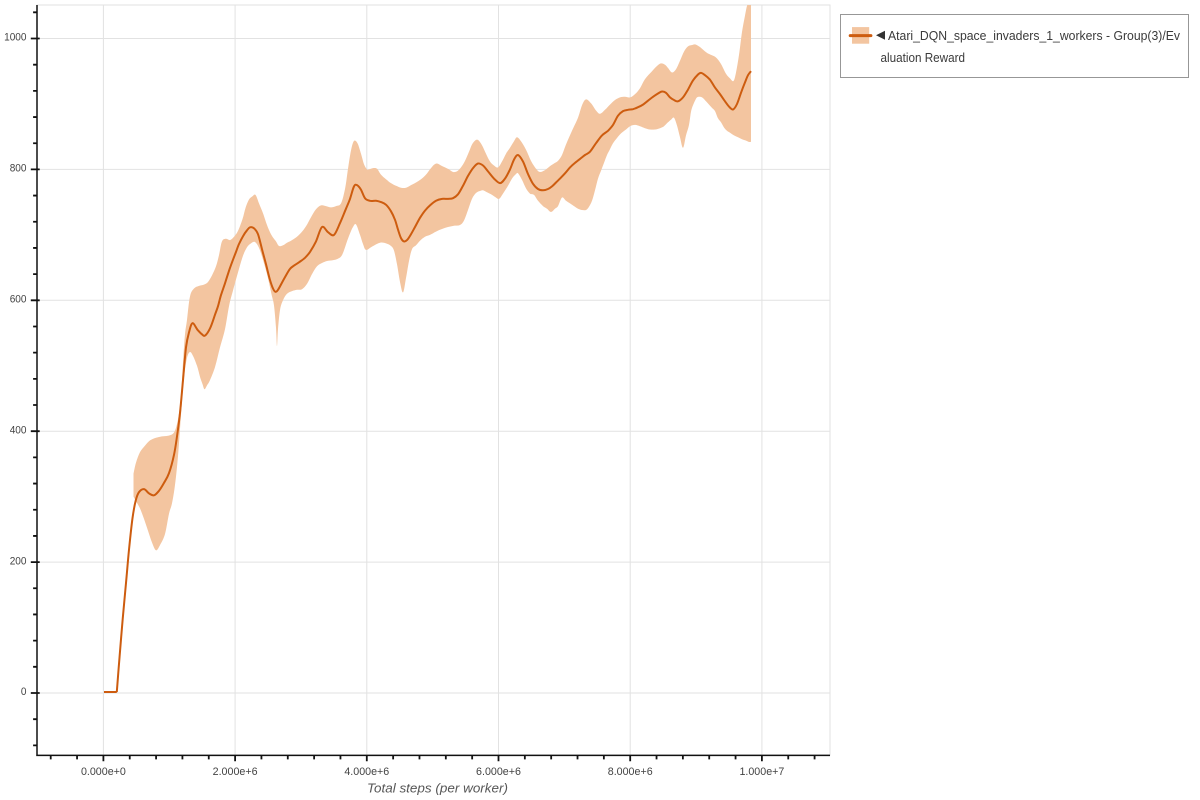 The width and height of the screenshot is (1200, 800). I want to click on svg-text: 0.000e+0, so click(103, 772).